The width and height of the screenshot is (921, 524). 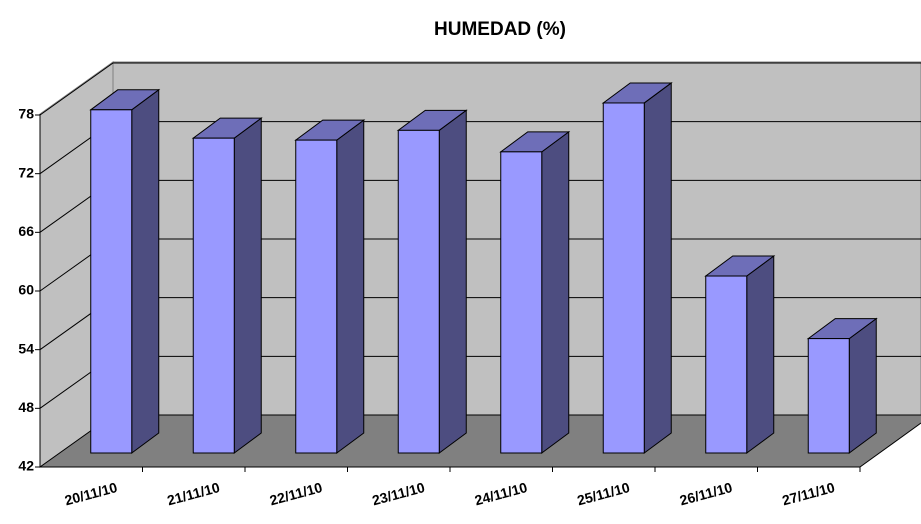 I want to click on y-tick-label: 78, so click(x=26, y=114).